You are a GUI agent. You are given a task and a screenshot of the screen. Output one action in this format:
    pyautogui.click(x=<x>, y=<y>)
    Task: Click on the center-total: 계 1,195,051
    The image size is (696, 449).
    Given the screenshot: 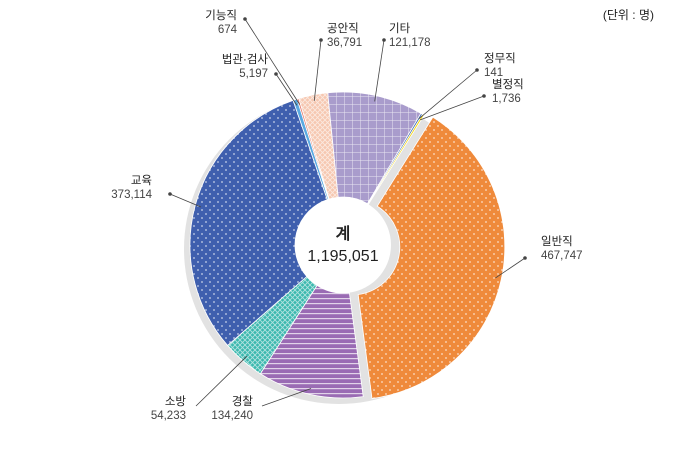 What is the action you would take?
    pyautogui.click(x=343, y=245)
    